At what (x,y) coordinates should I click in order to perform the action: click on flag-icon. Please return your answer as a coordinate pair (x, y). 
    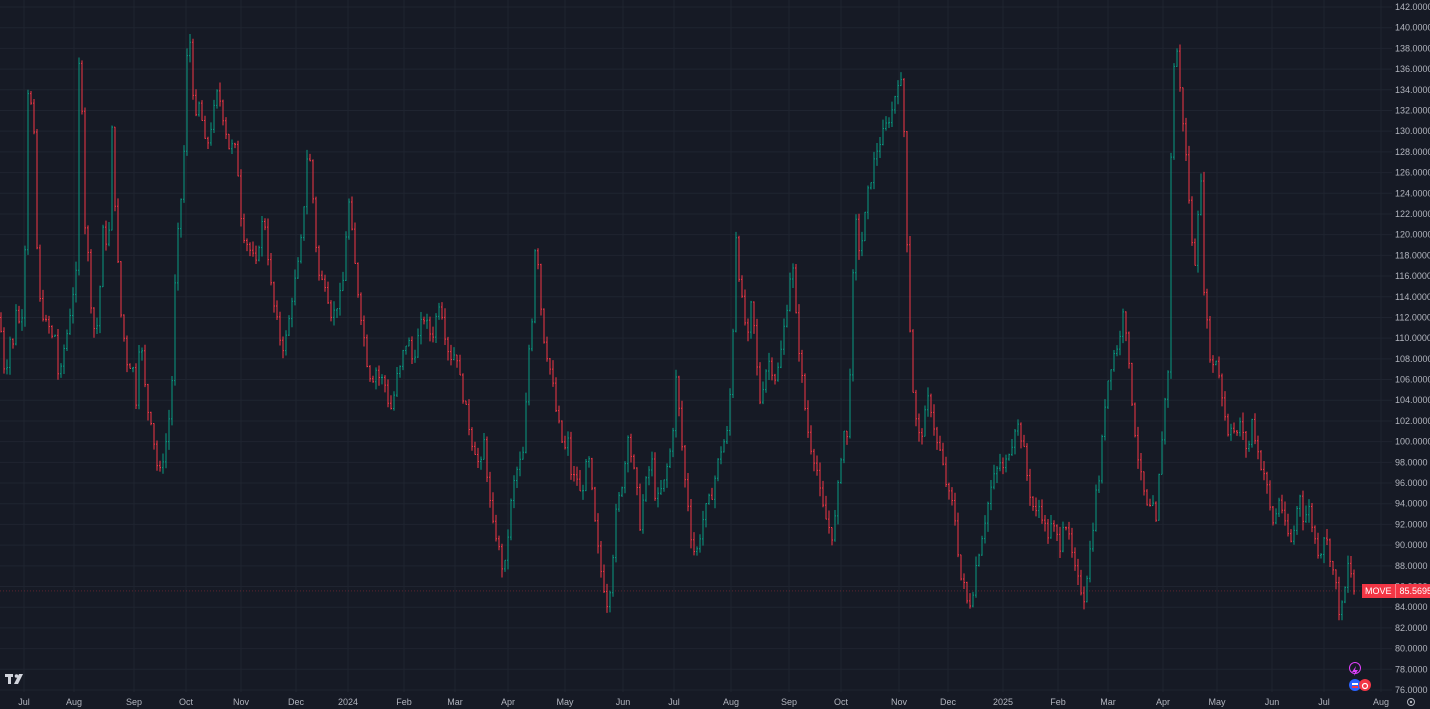
    Looking at the image, I should click on (1355, 685).